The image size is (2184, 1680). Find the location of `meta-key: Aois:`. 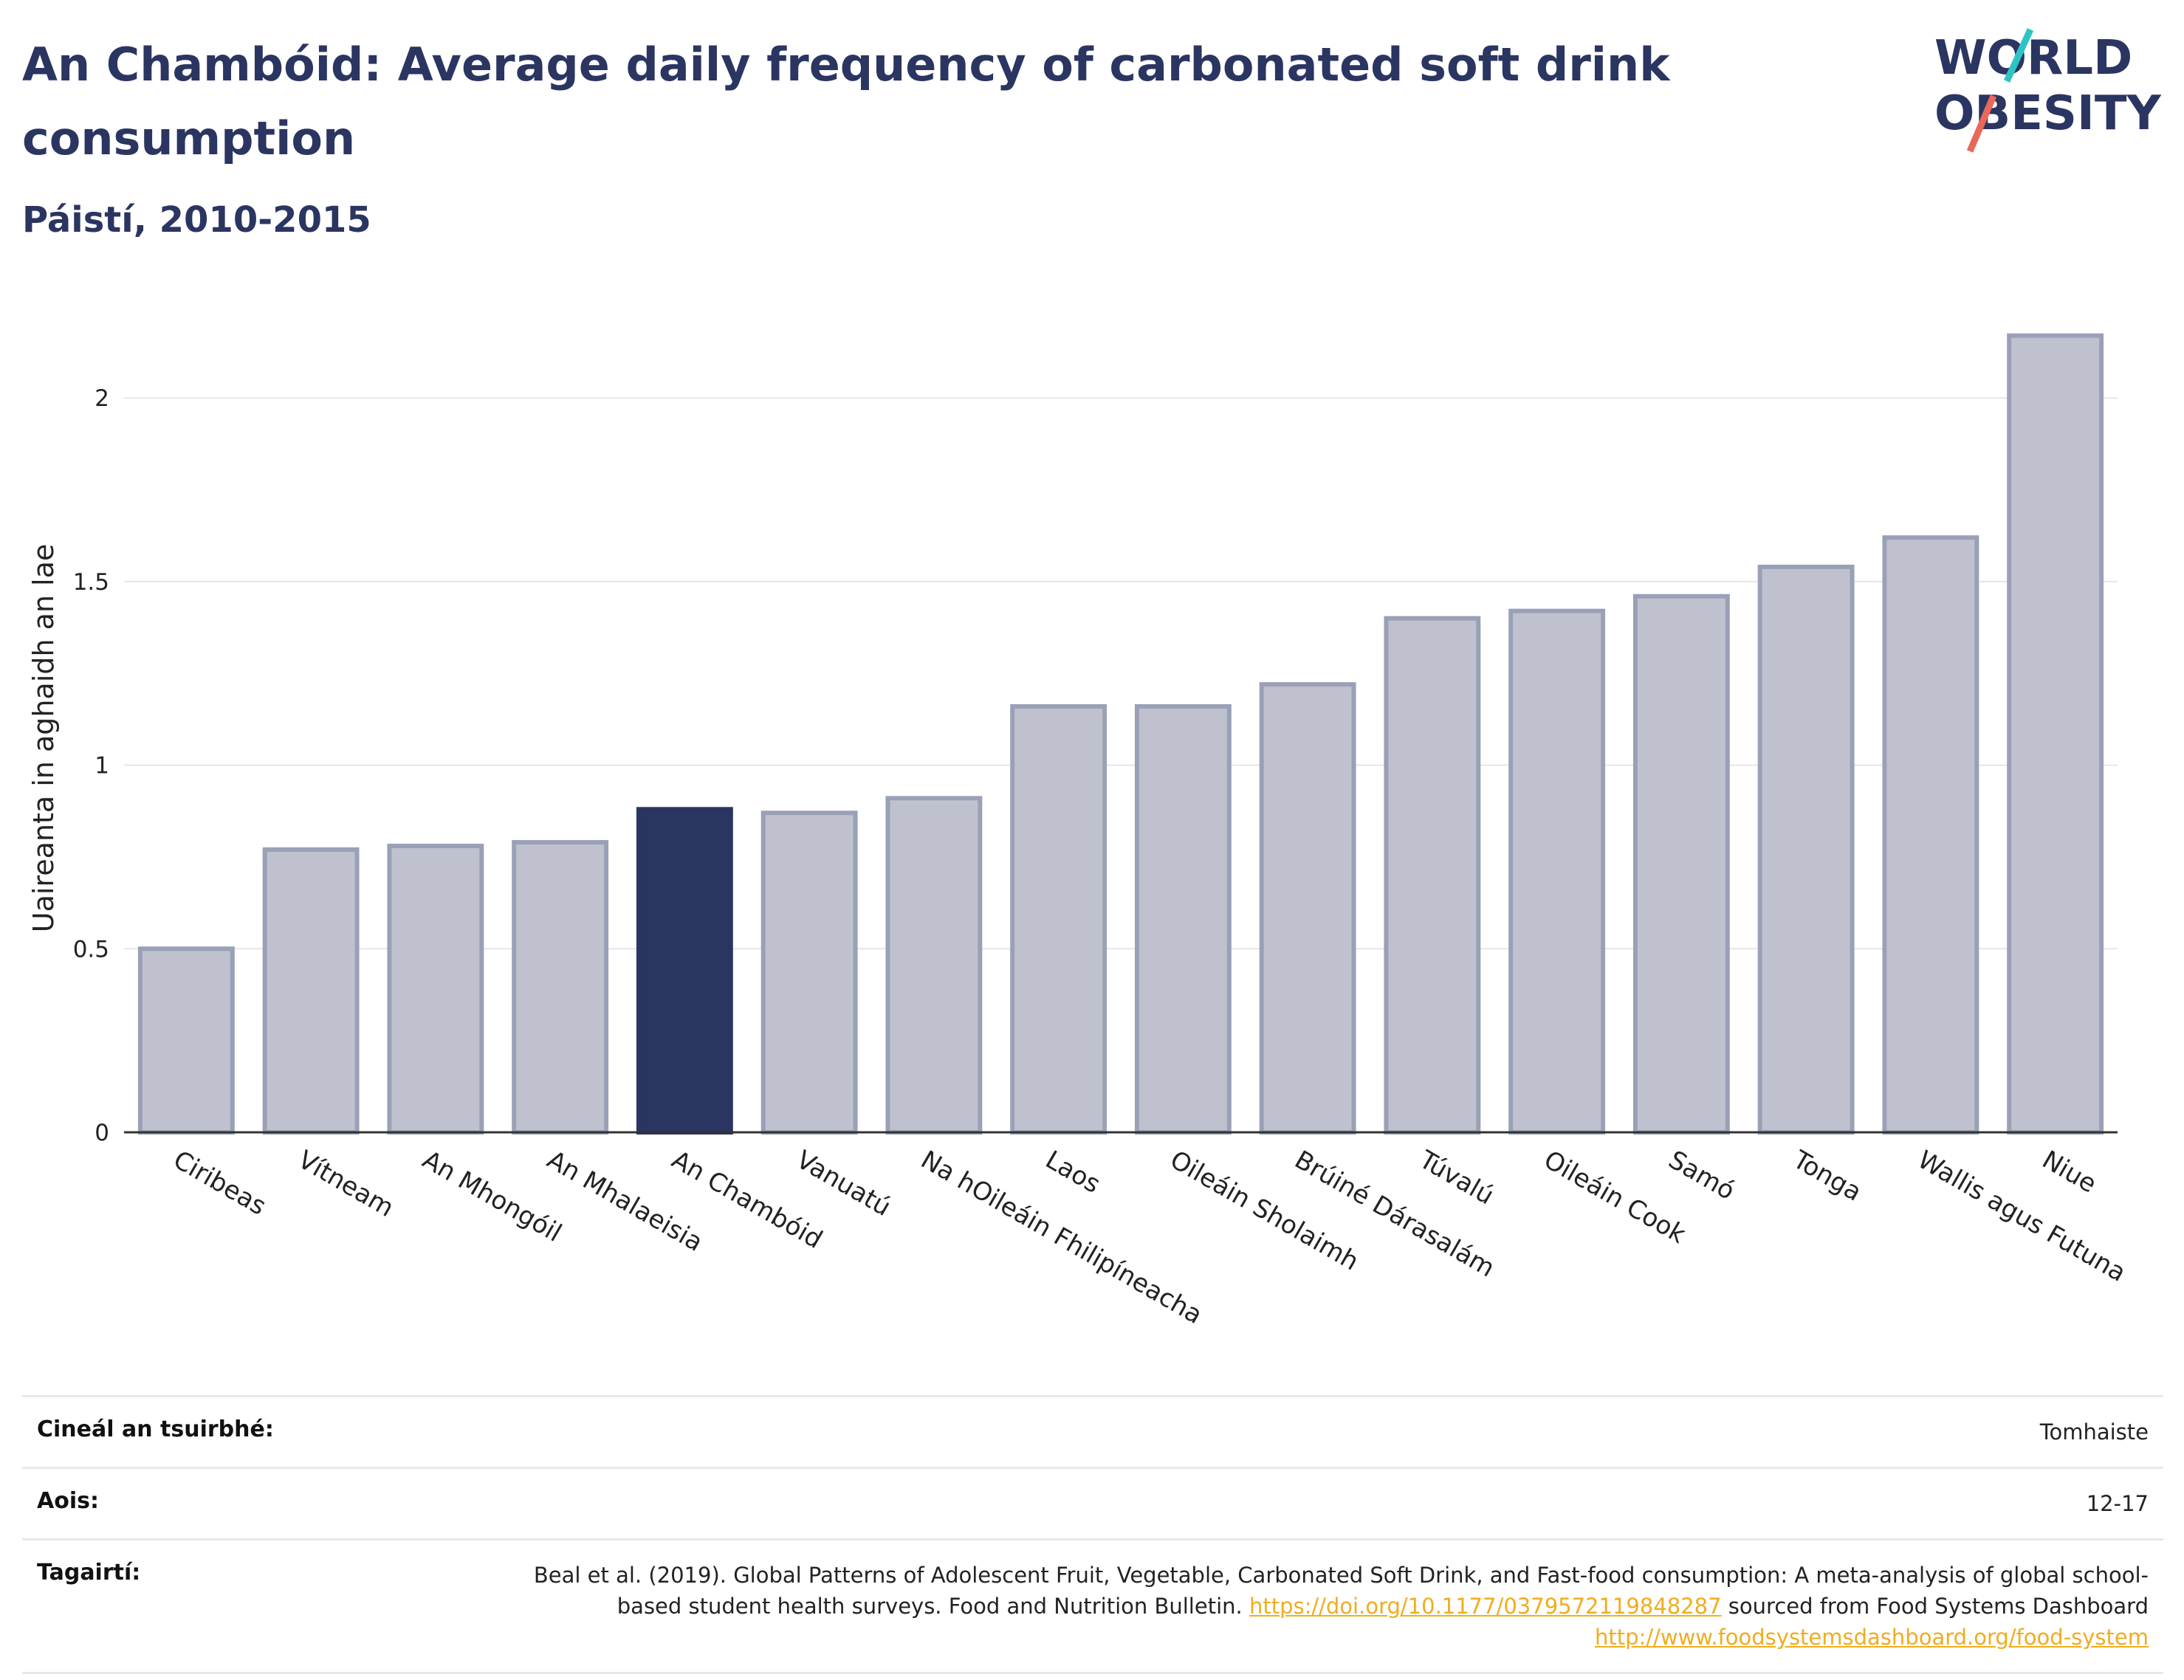

meta-key: Aois: is located at coordinates (68, 1501).